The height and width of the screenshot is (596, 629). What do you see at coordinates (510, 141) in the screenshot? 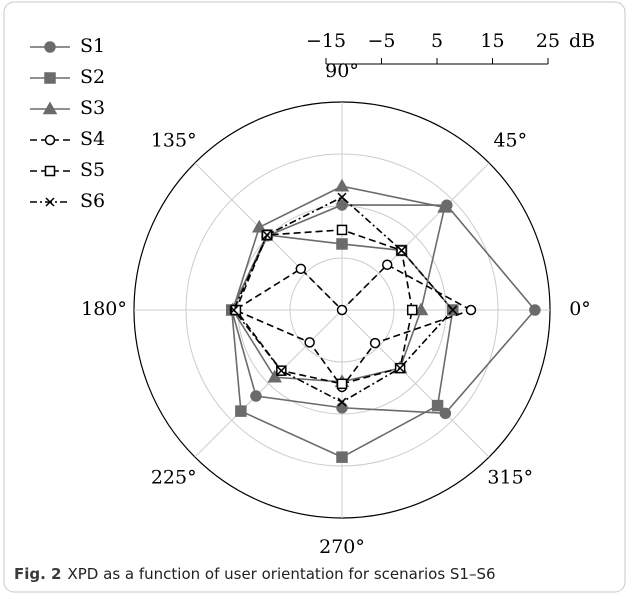
I see `theta-label: 45°` at bounding box center [510, 141].